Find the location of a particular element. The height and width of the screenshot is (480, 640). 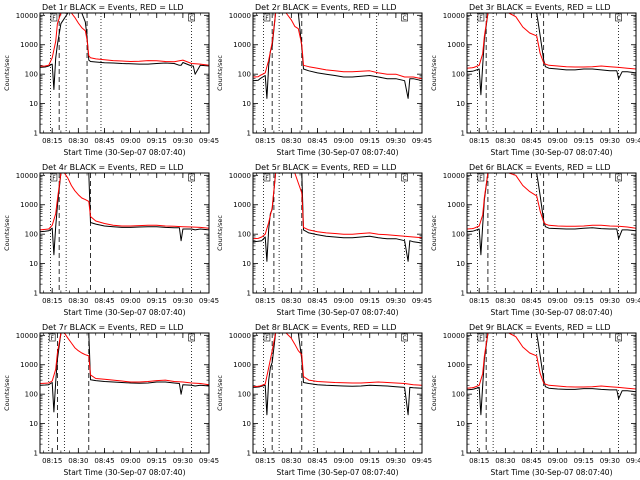

panel-title: Det 3r BLACK = Events, RED = LLD is located at coordinates (540, 7).